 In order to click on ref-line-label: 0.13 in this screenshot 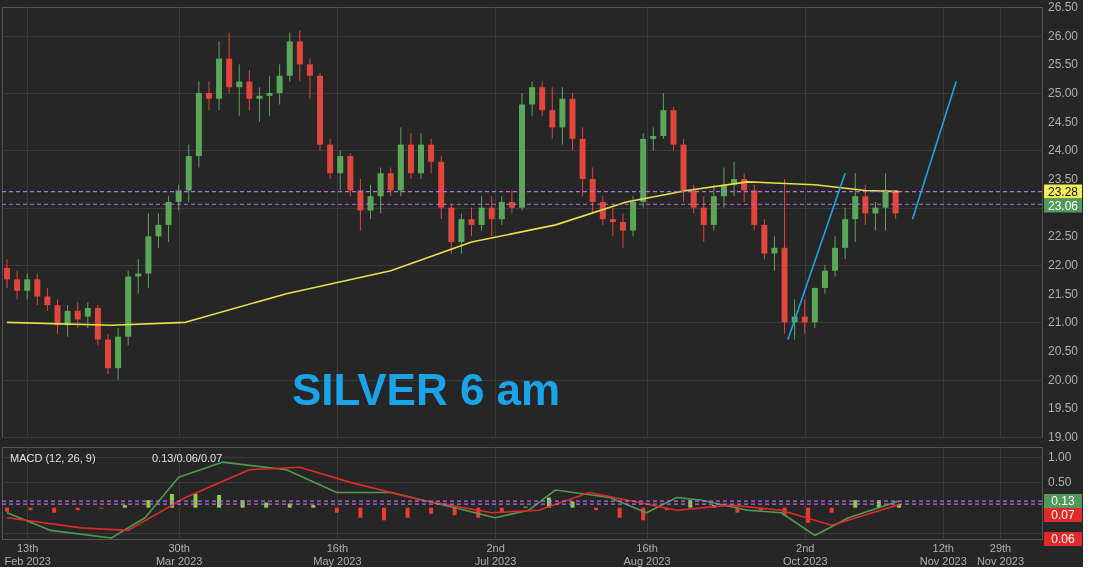, I will do `click(1063, 501)`.